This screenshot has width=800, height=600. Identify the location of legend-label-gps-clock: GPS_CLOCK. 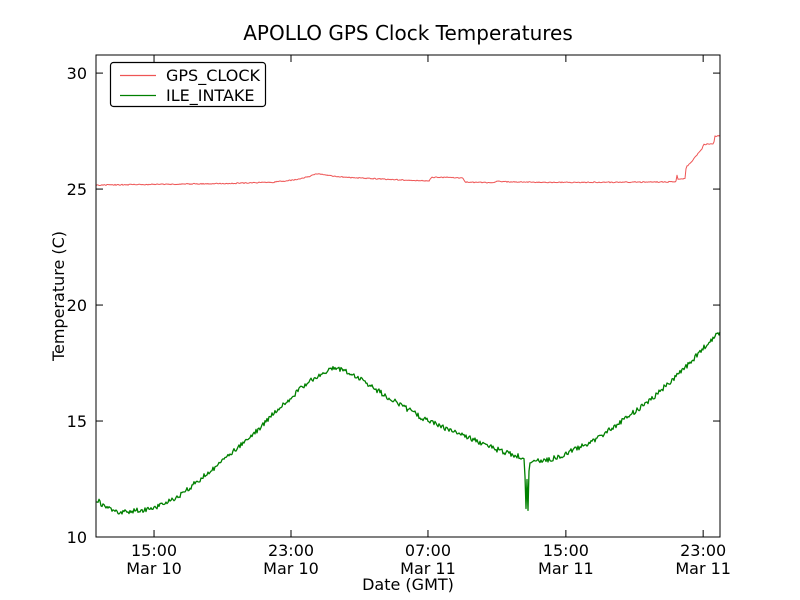
(213, 76).